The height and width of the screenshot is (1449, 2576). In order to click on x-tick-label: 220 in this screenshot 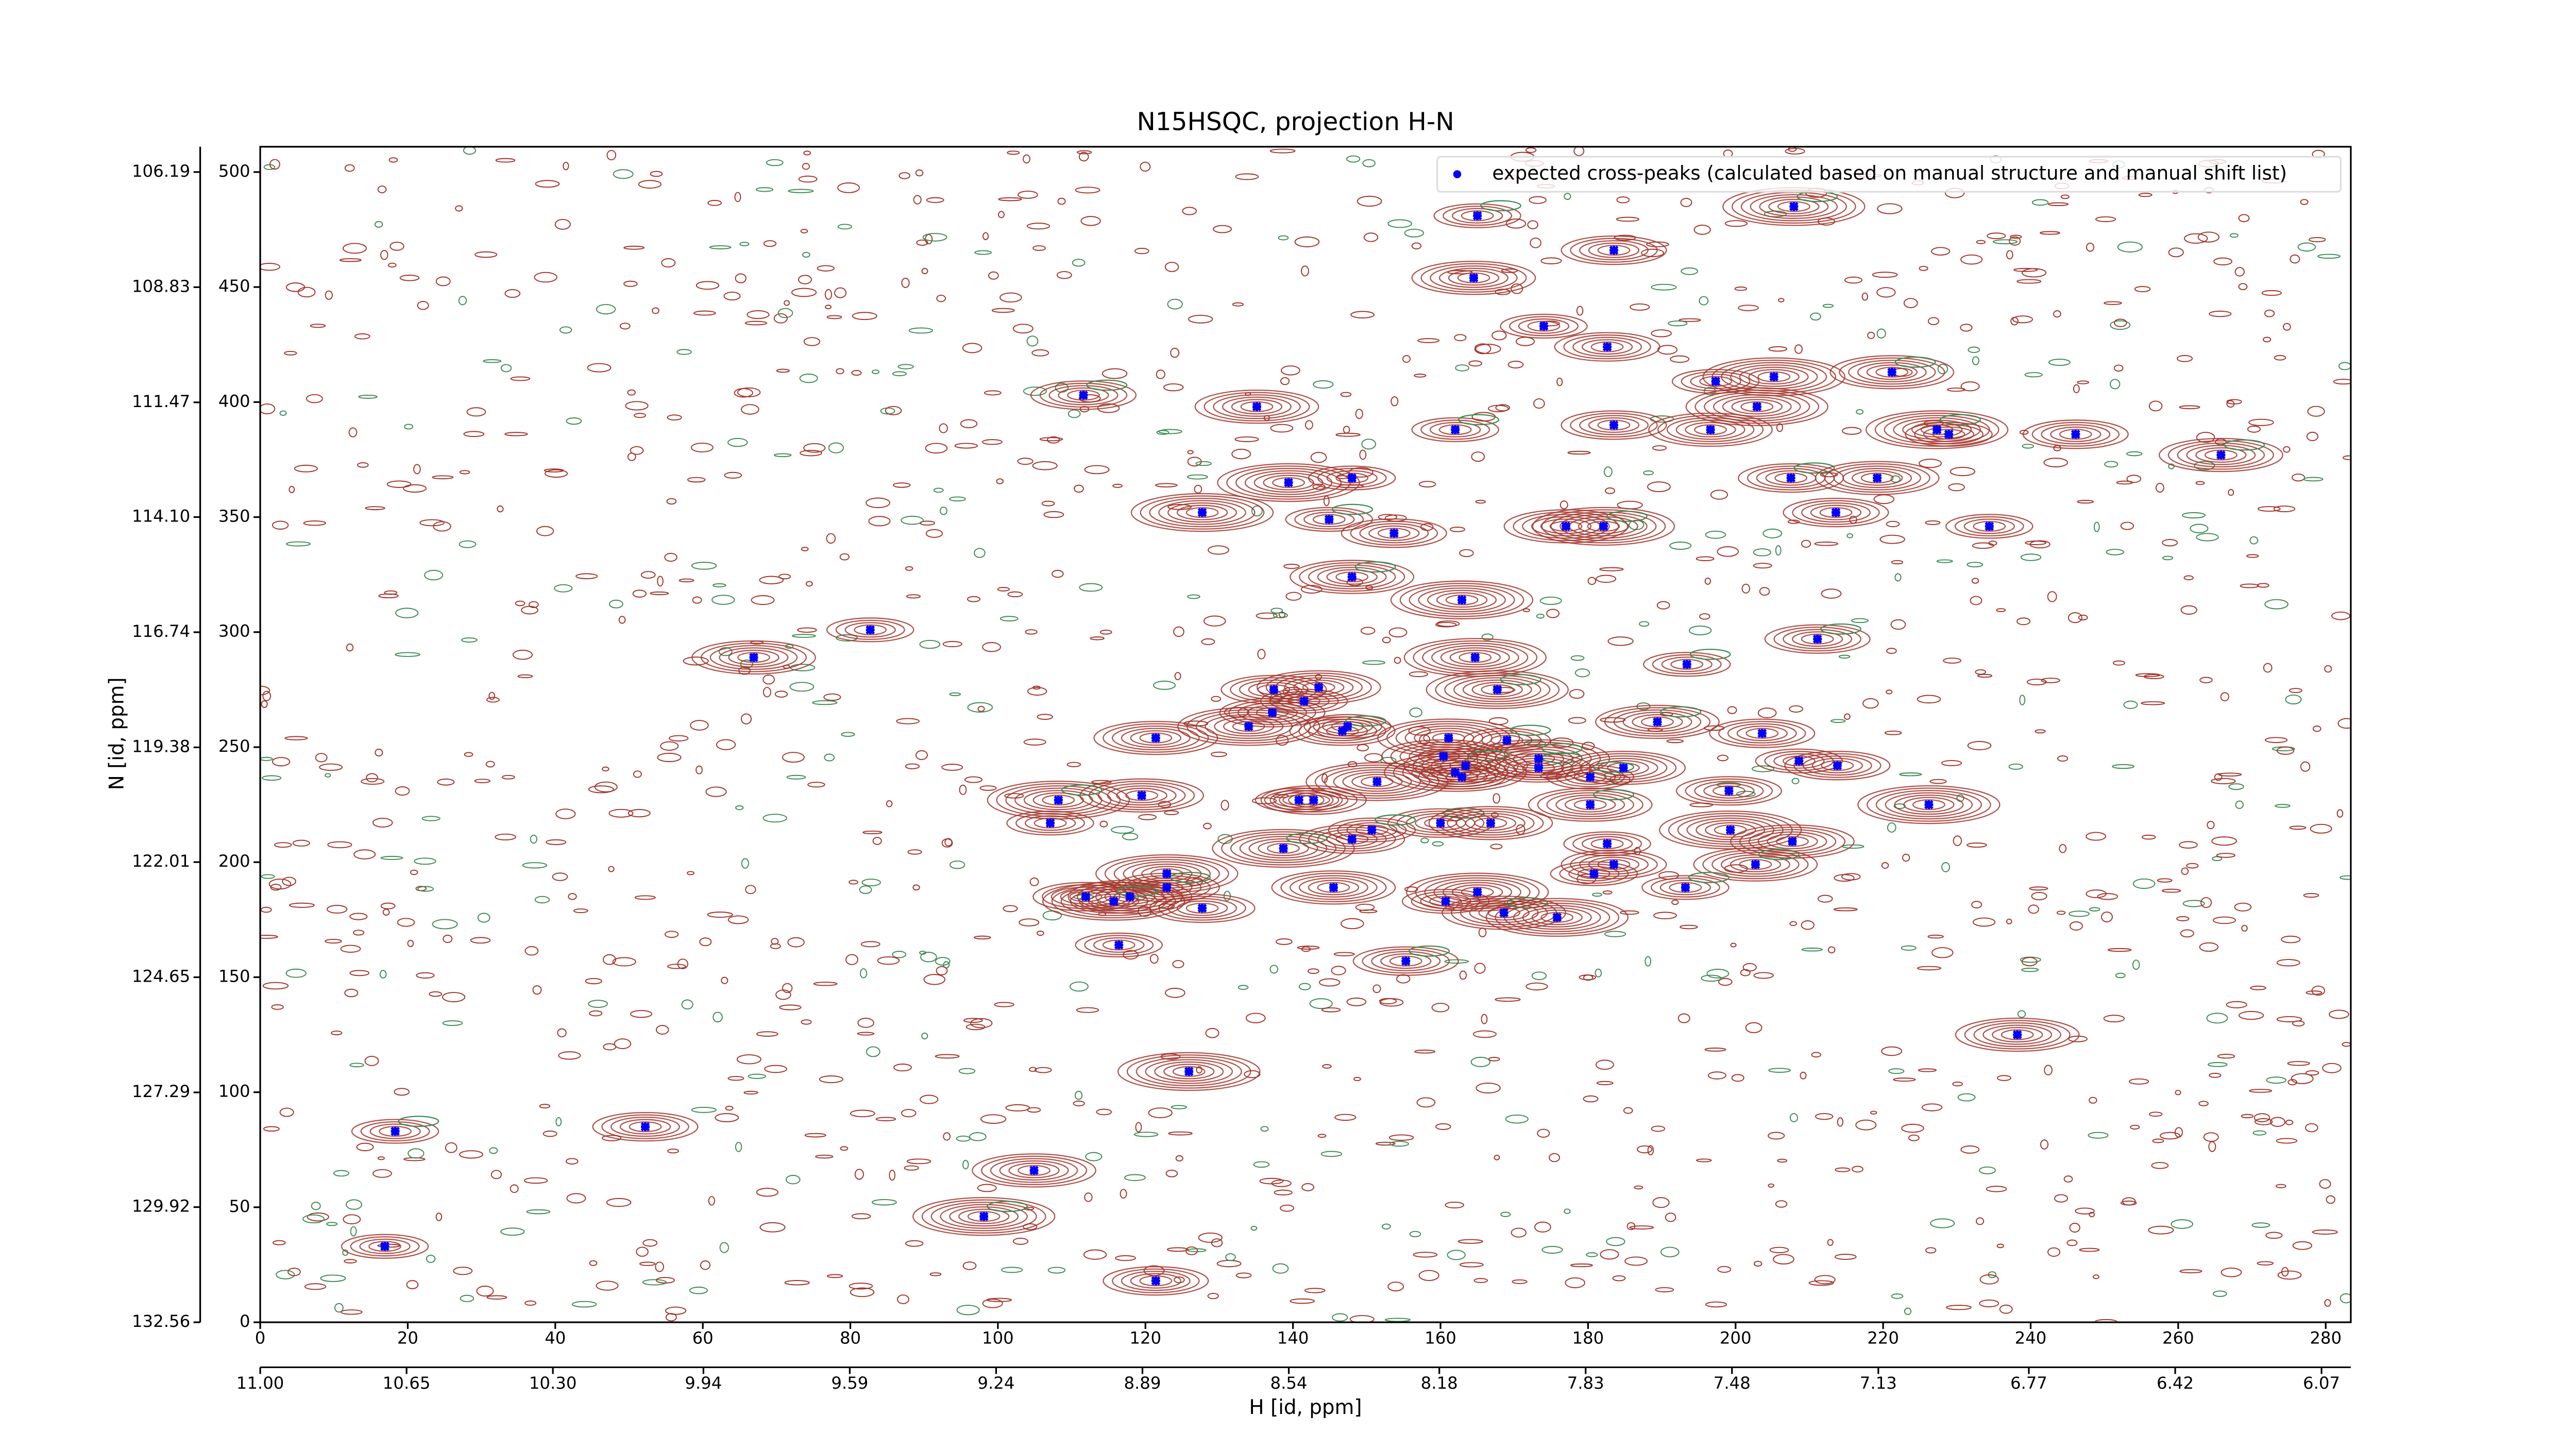, I will do `click(1883, 1337)`.